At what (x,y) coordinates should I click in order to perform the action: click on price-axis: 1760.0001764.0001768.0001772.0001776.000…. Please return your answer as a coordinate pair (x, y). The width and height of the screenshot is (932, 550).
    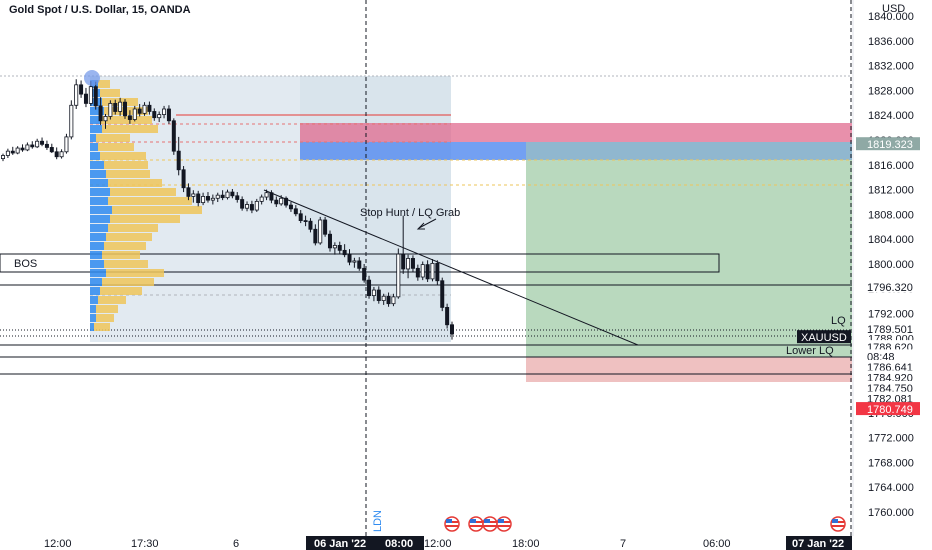
    Looking at the image, I should click on (864, 268).